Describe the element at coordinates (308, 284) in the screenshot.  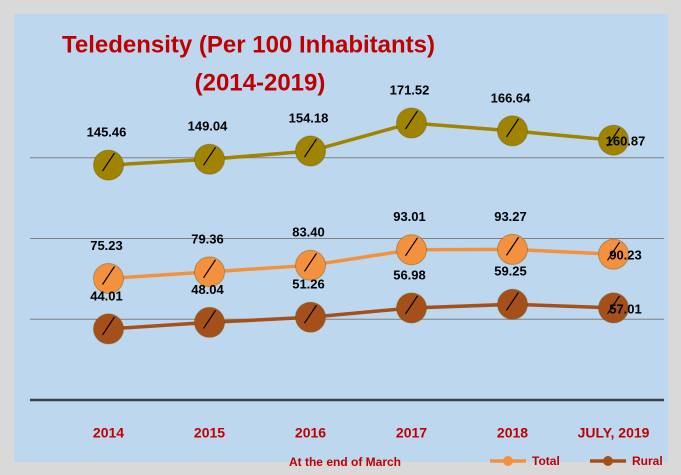
I see `data-label: 51.26` at that location.